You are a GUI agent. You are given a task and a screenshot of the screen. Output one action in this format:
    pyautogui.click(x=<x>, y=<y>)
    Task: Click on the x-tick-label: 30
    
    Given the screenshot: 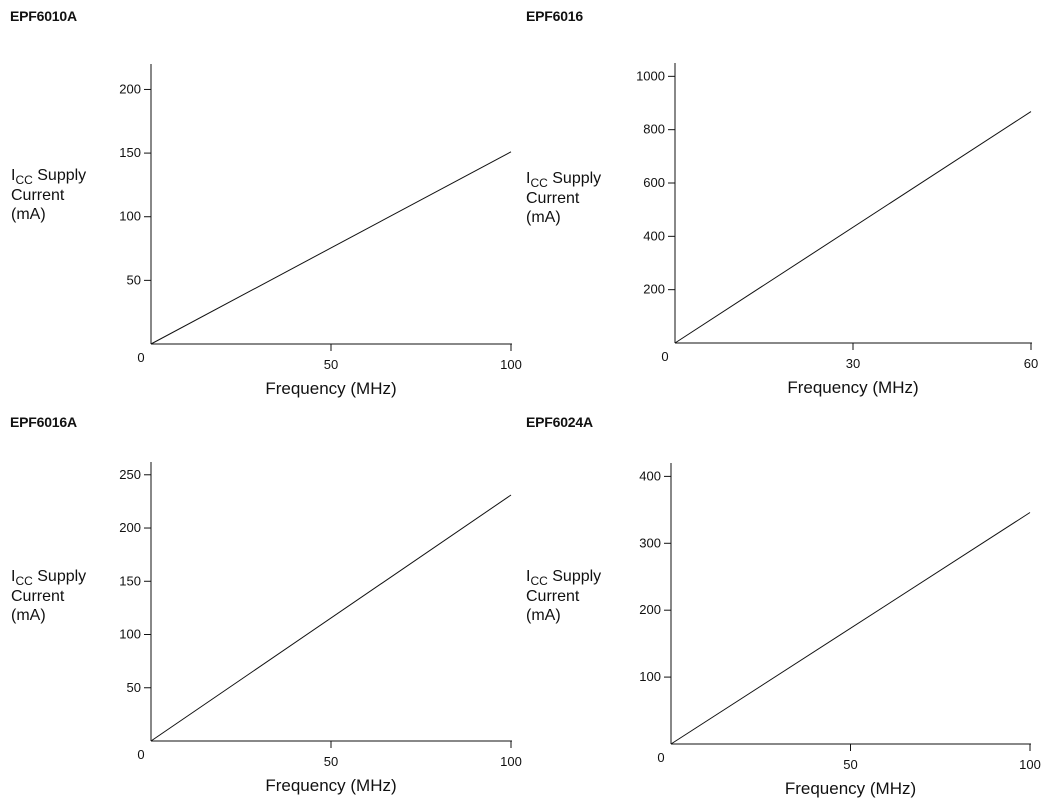 What is the action you would take?
    pyautogui.click(x=853, y=363)
    